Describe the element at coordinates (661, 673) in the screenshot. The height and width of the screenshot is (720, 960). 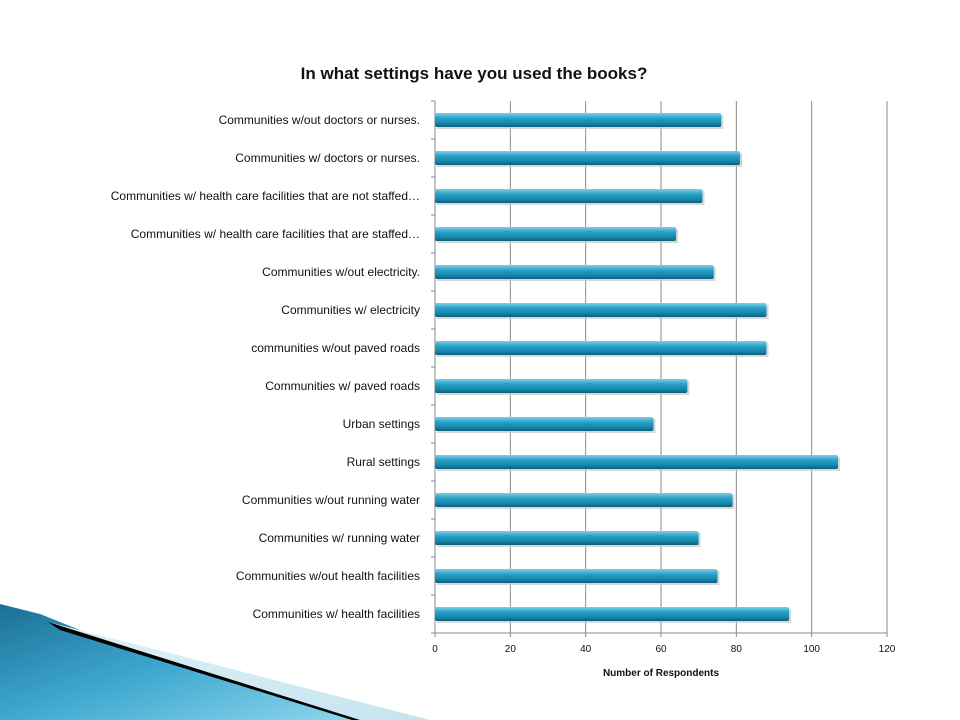
I see `x-axis-title: Number of Respondents` at that location.